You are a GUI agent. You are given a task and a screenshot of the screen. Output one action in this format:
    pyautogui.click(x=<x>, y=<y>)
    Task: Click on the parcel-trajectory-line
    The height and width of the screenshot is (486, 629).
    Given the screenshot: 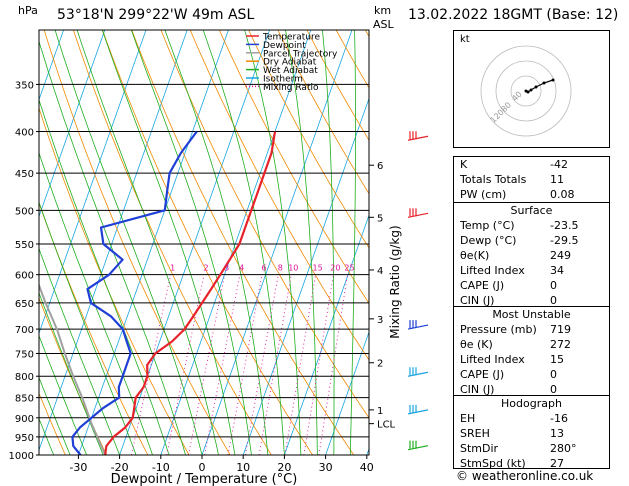 What is the action you would take?
    pyautogui.click(x=73, y=368)
    